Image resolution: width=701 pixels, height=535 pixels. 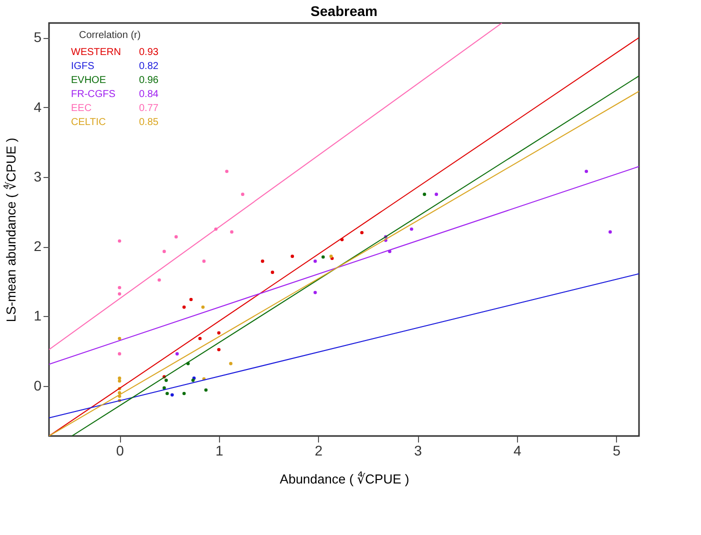 What do you see at coordinates (81, 108) in the screenshot?
I see `text: EEC` at bounding box center [81, 108].